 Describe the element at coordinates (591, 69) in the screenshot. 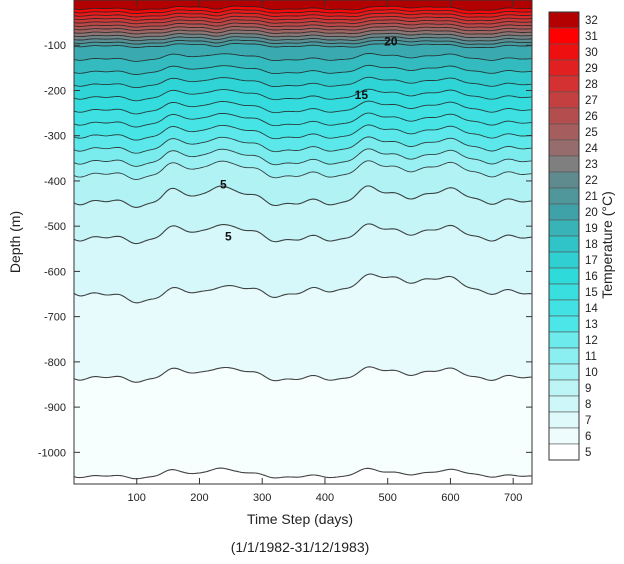

I see `colorbar-label-29: 29` at that location.